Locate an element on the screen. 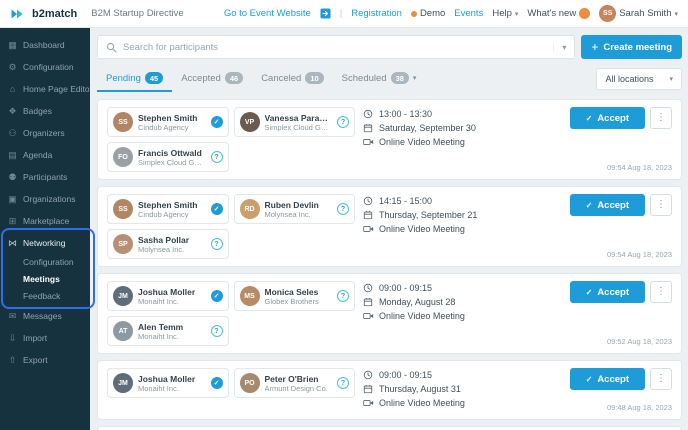 The width and height of the screenshot is (688, 430). events-link: Events is located at coordinates (468, 13).